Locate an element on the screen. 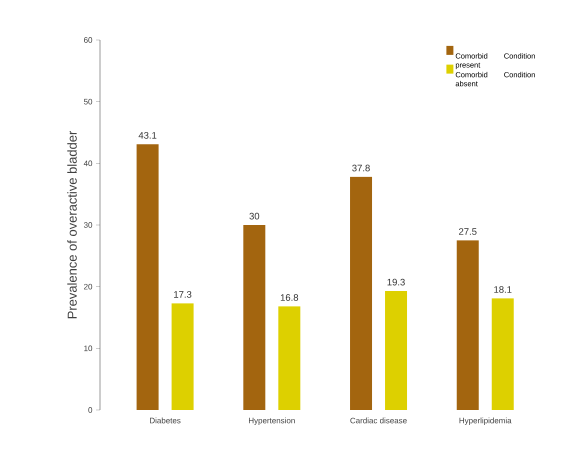 The height and width of the screenshot is (456, 570). data-label: 16.8 is located at coordinates (289, 297).